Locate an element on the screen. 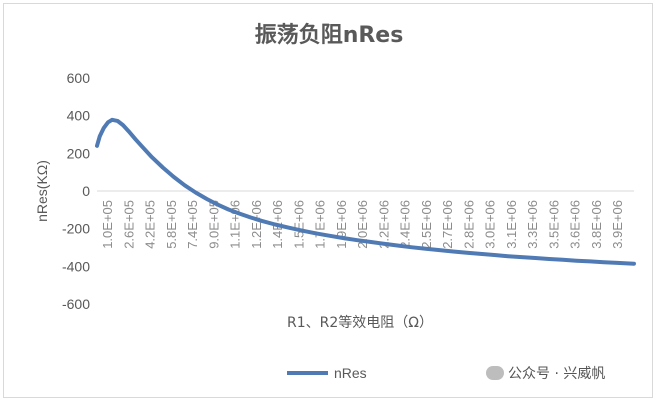 The height and width of the screenshot is (403, 658). x-tick-label: 2.7E+06 is located at coordinates (447, 224).